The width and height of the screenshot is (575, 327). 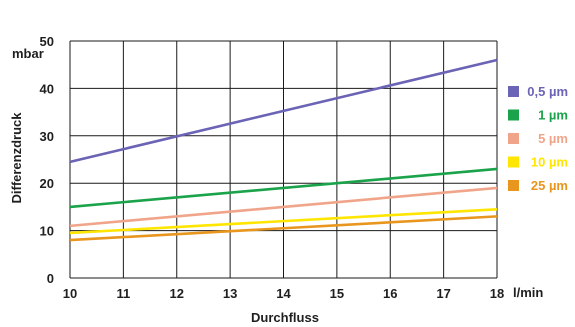 What do you see at coordinates (553, 115) in the screenshot?
I see `legend-label: 1 µm` at bounding box center [553, 115].